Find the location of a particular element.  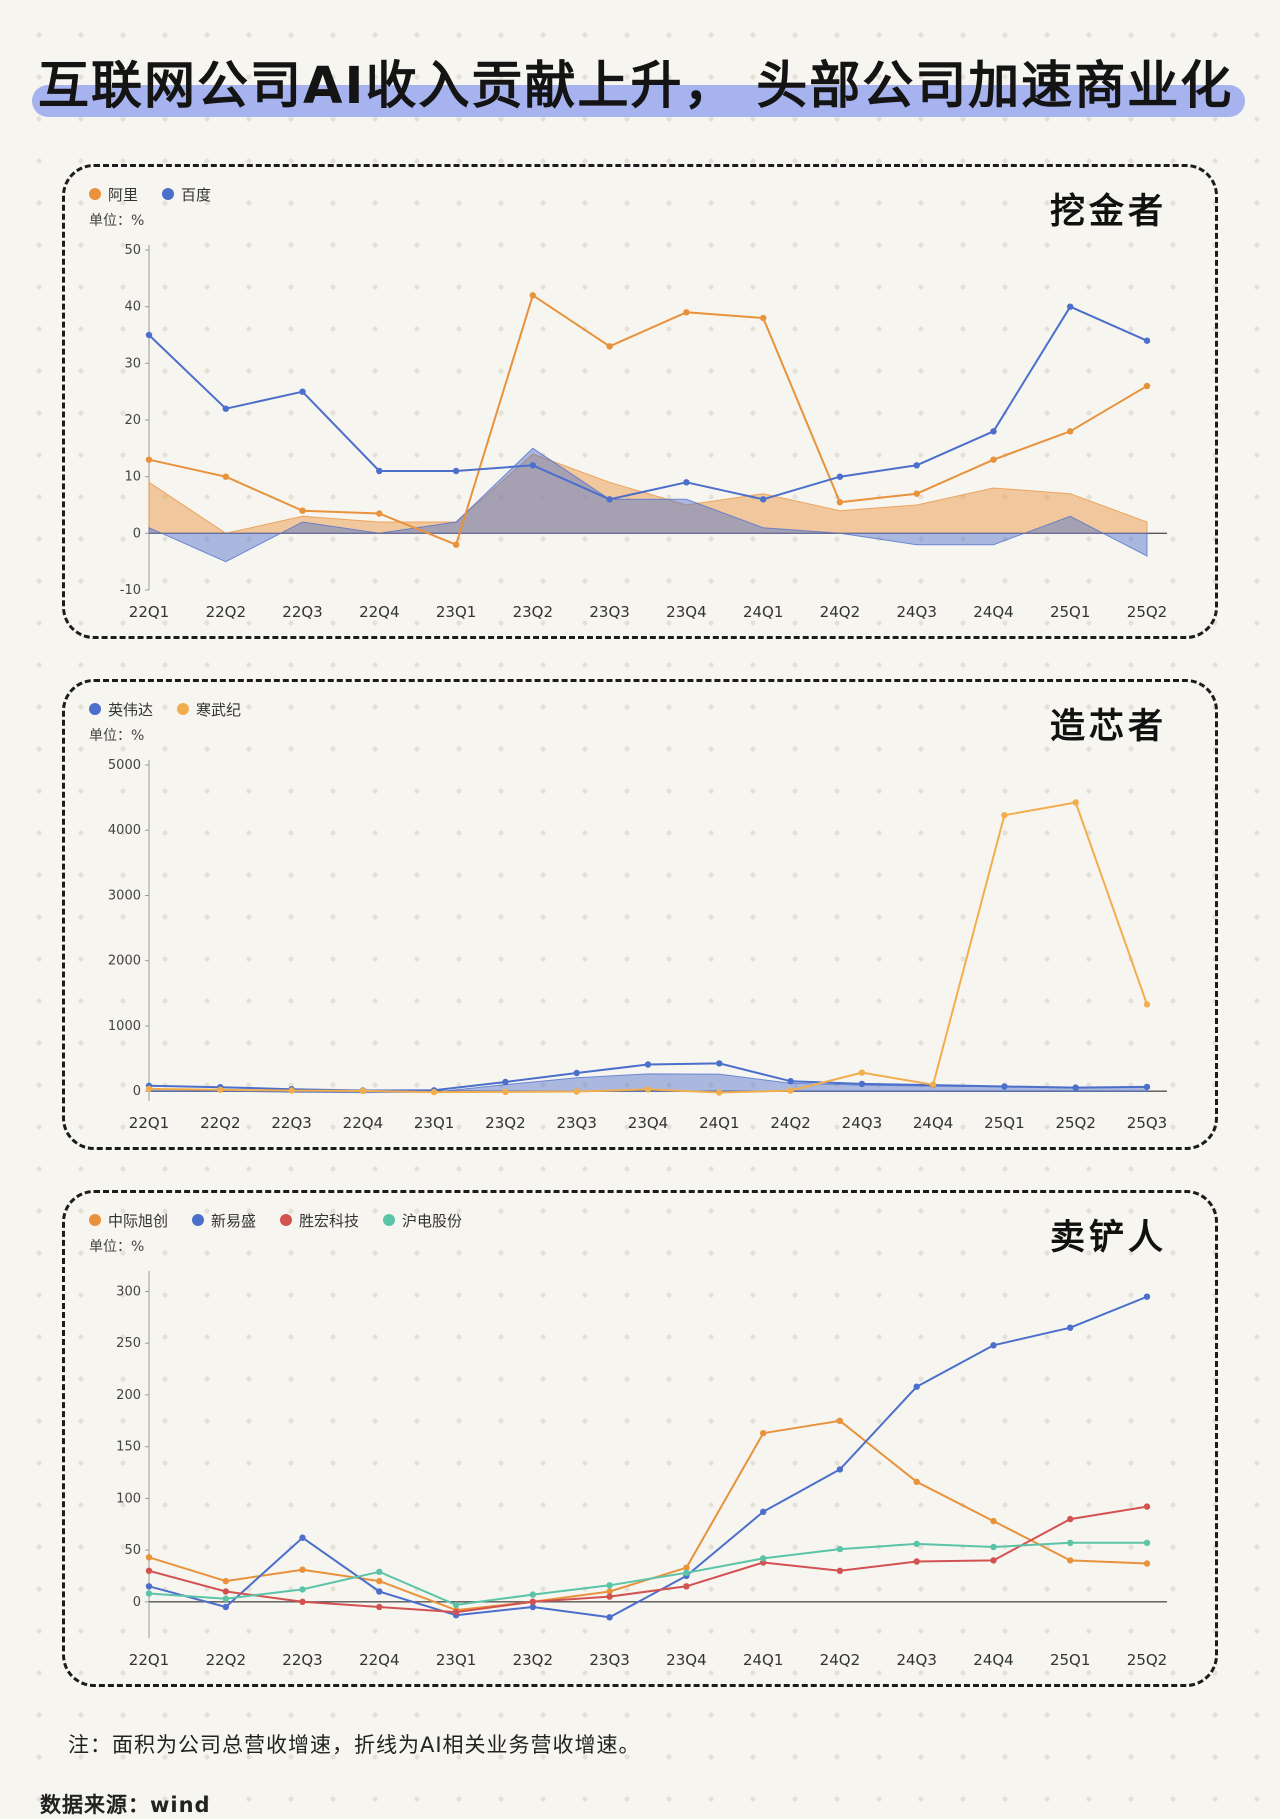

legend-label: 英伟达 is located at coordinates (131, 709).